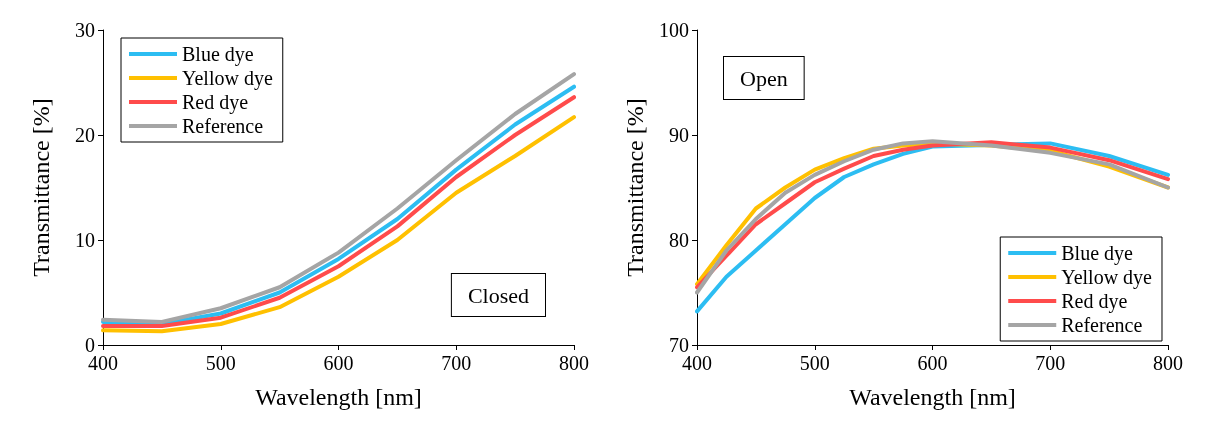 This screenshot has width=1205, height=439. I want to click on y-tick-label: 10, so click(85, 240).